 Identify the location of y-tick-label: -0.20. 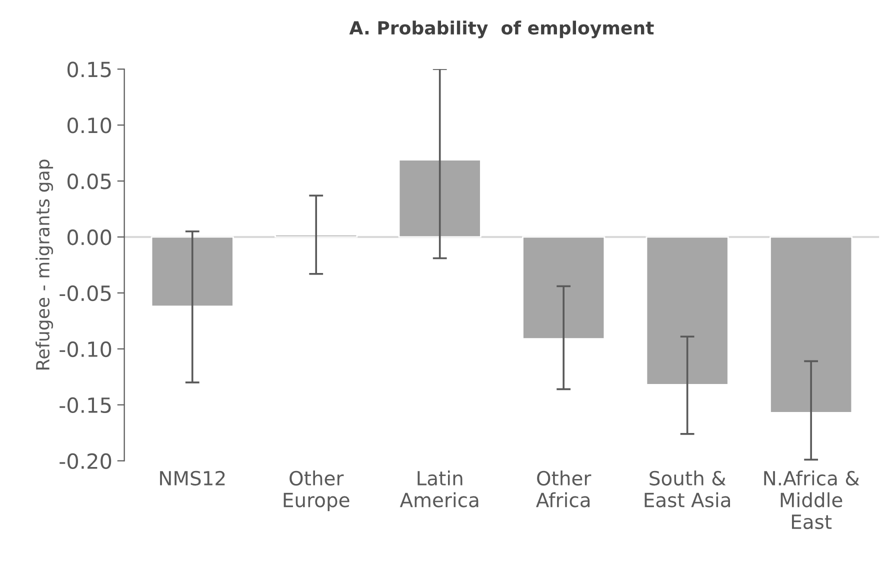
(86, 461).